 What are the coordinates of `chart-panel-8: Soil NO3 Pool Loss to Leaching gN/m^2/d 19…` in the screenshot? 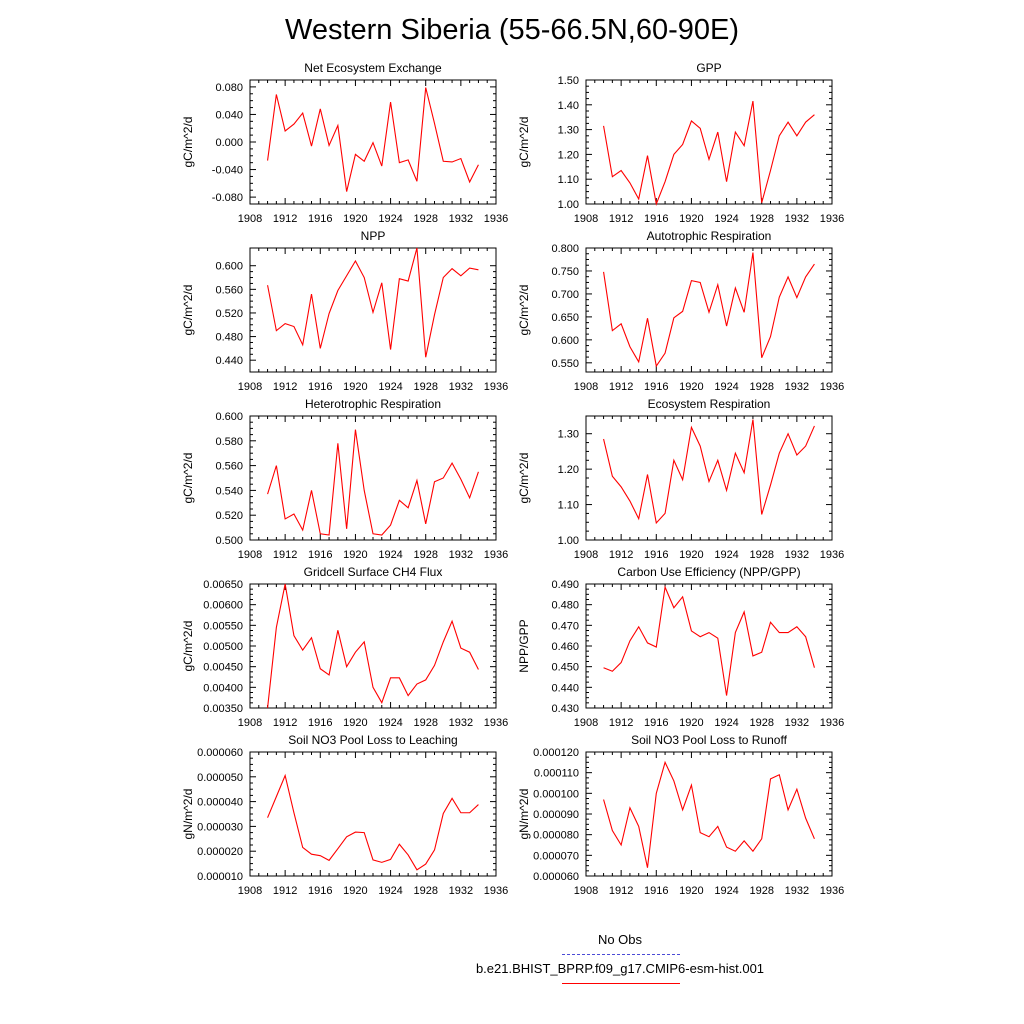 It's located at (344, 815).